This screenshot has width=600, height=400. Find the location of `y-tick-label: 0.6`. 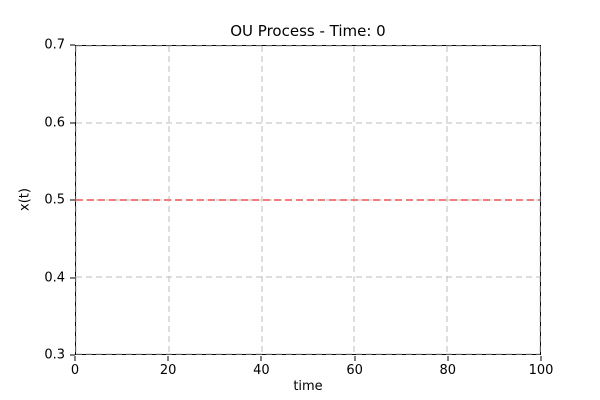

y-tick-label: 0.6 is located at coordinates (54, 122).